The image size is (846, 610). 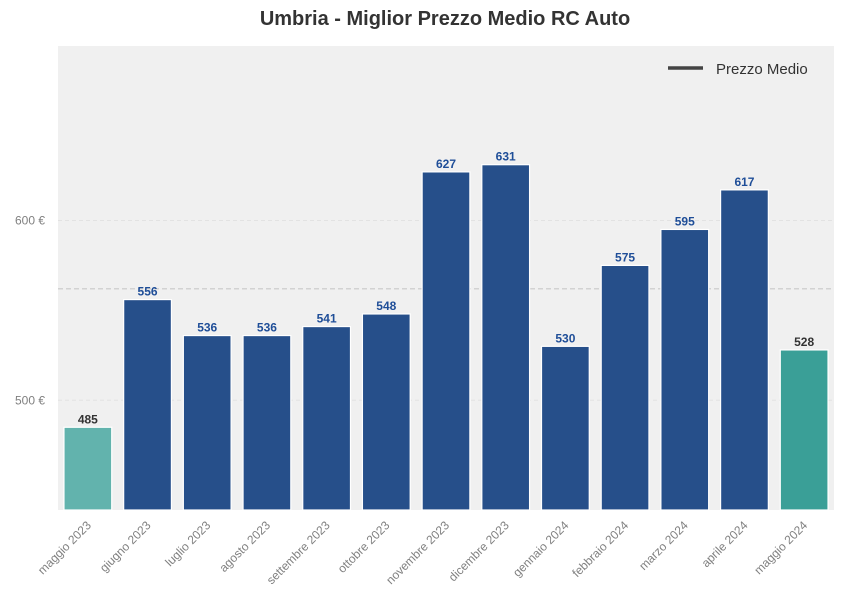 I want to click on y-tick-label: 500 €, so click(x=30, y=400).